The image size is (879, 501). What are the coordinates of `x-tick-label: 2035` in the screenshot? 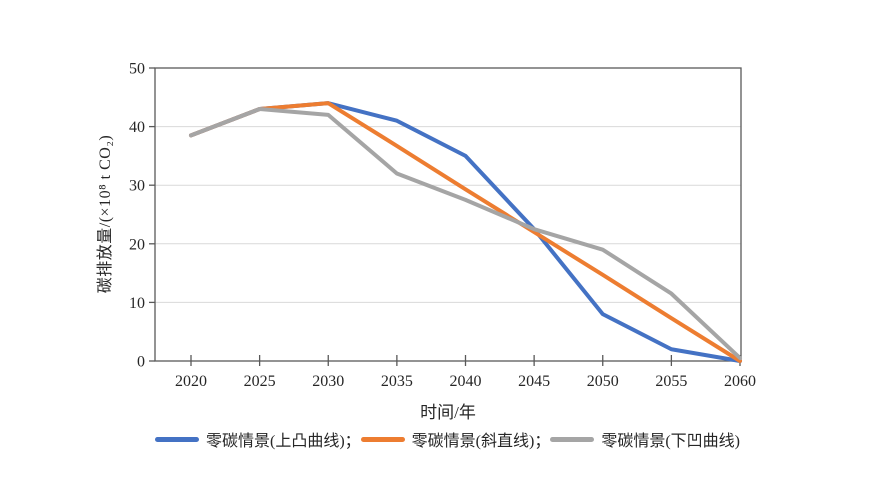 It's located at (397, 381).